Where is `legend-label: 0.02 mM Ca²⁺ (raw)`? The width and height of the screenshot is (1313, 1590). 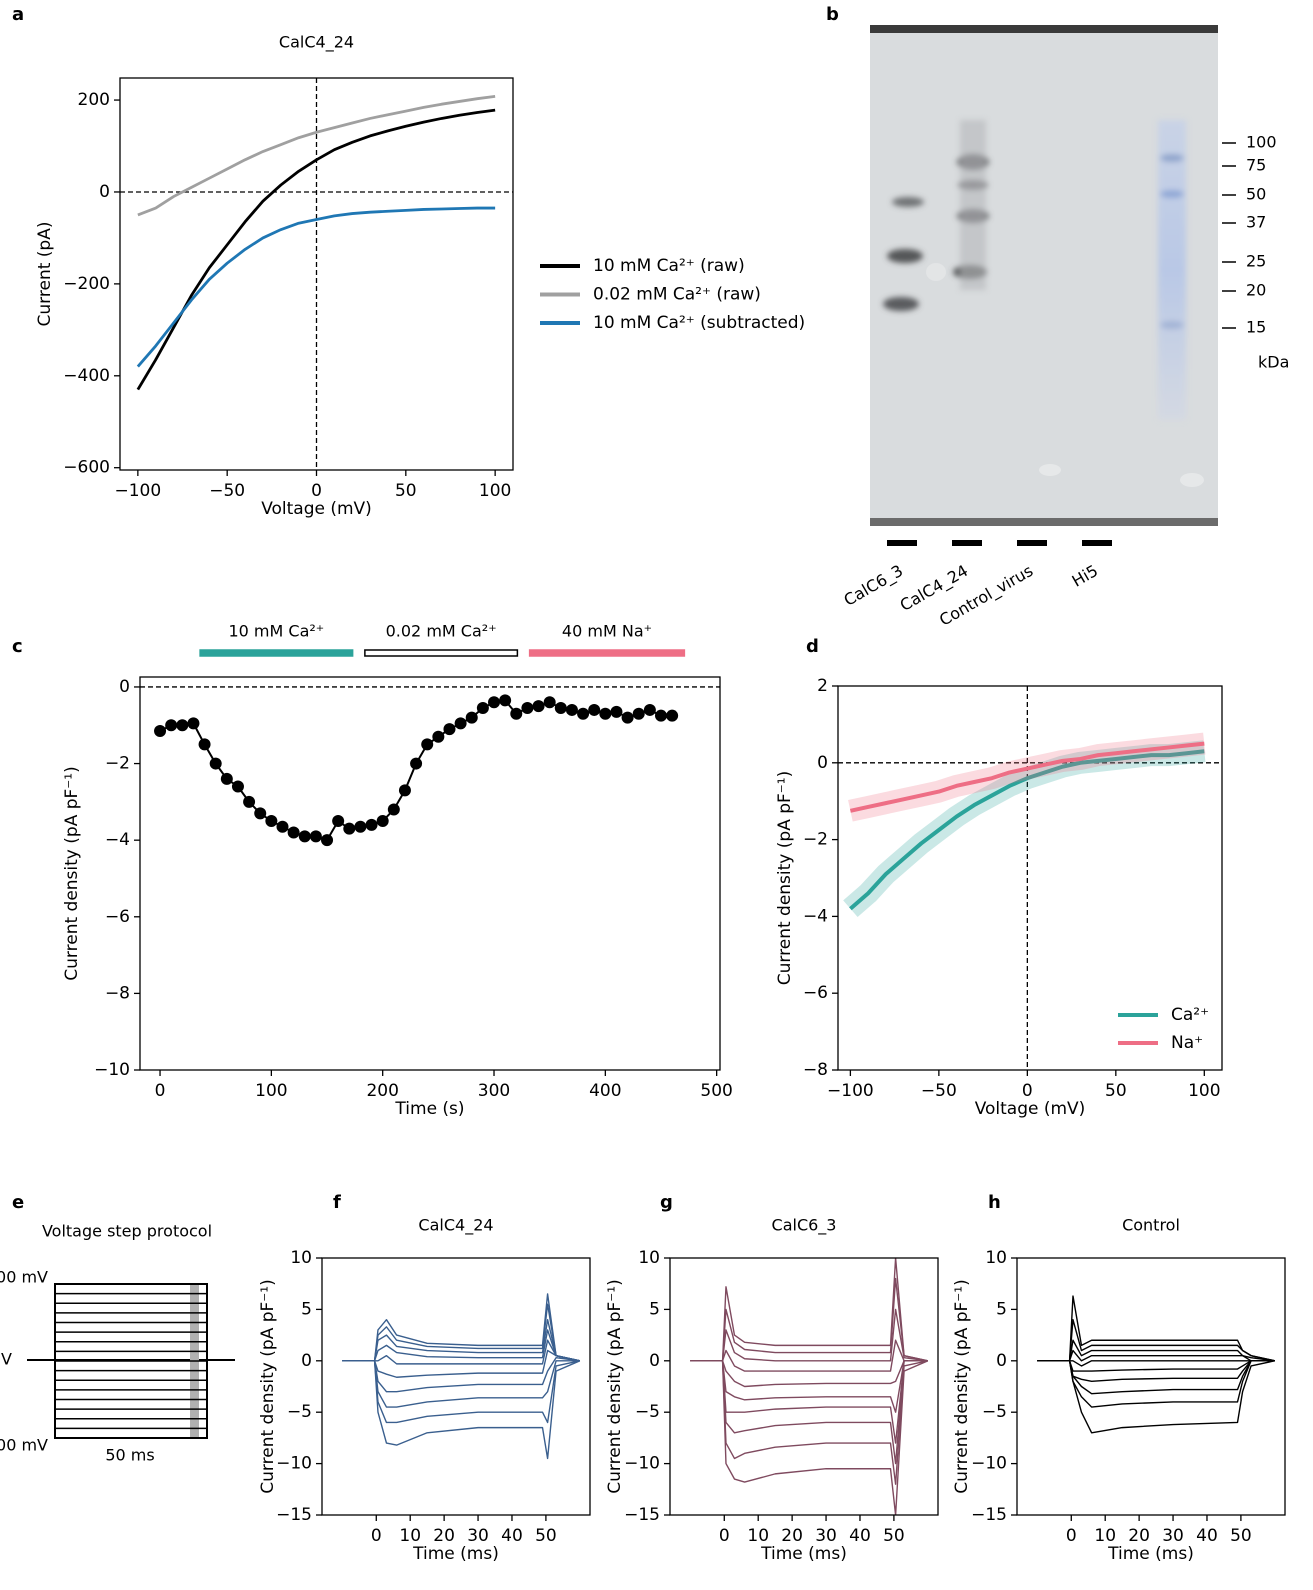 legend-label: 0.02 mM Ca²⁺ (raw) is located at coordinates (677, 295).